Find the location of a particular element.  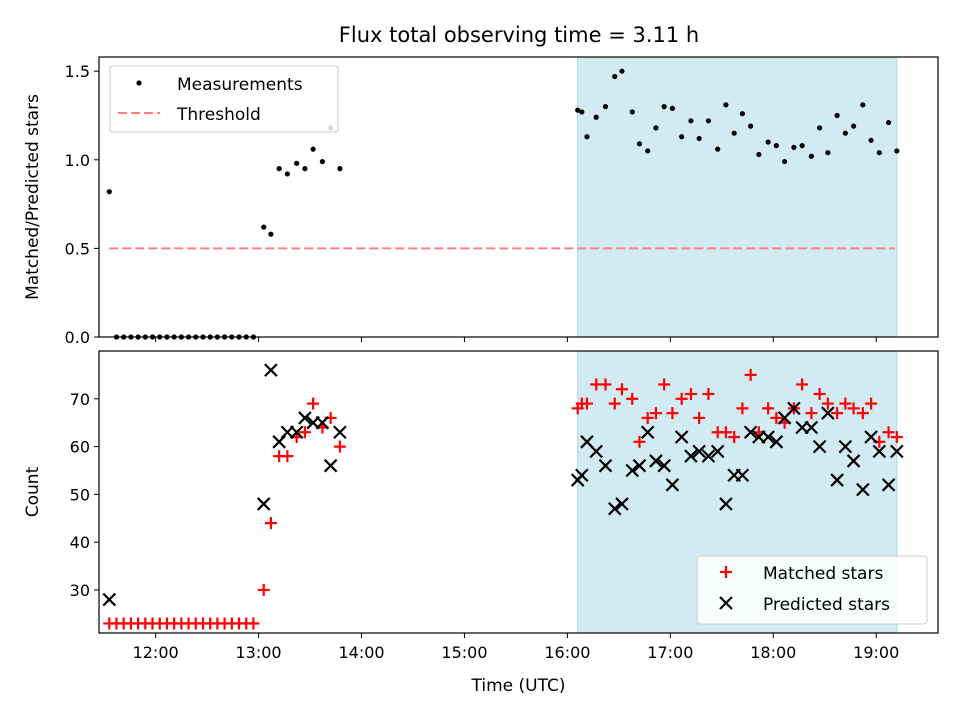

x-axis-label: Time (UTC) is located at coordinates (518, 686).